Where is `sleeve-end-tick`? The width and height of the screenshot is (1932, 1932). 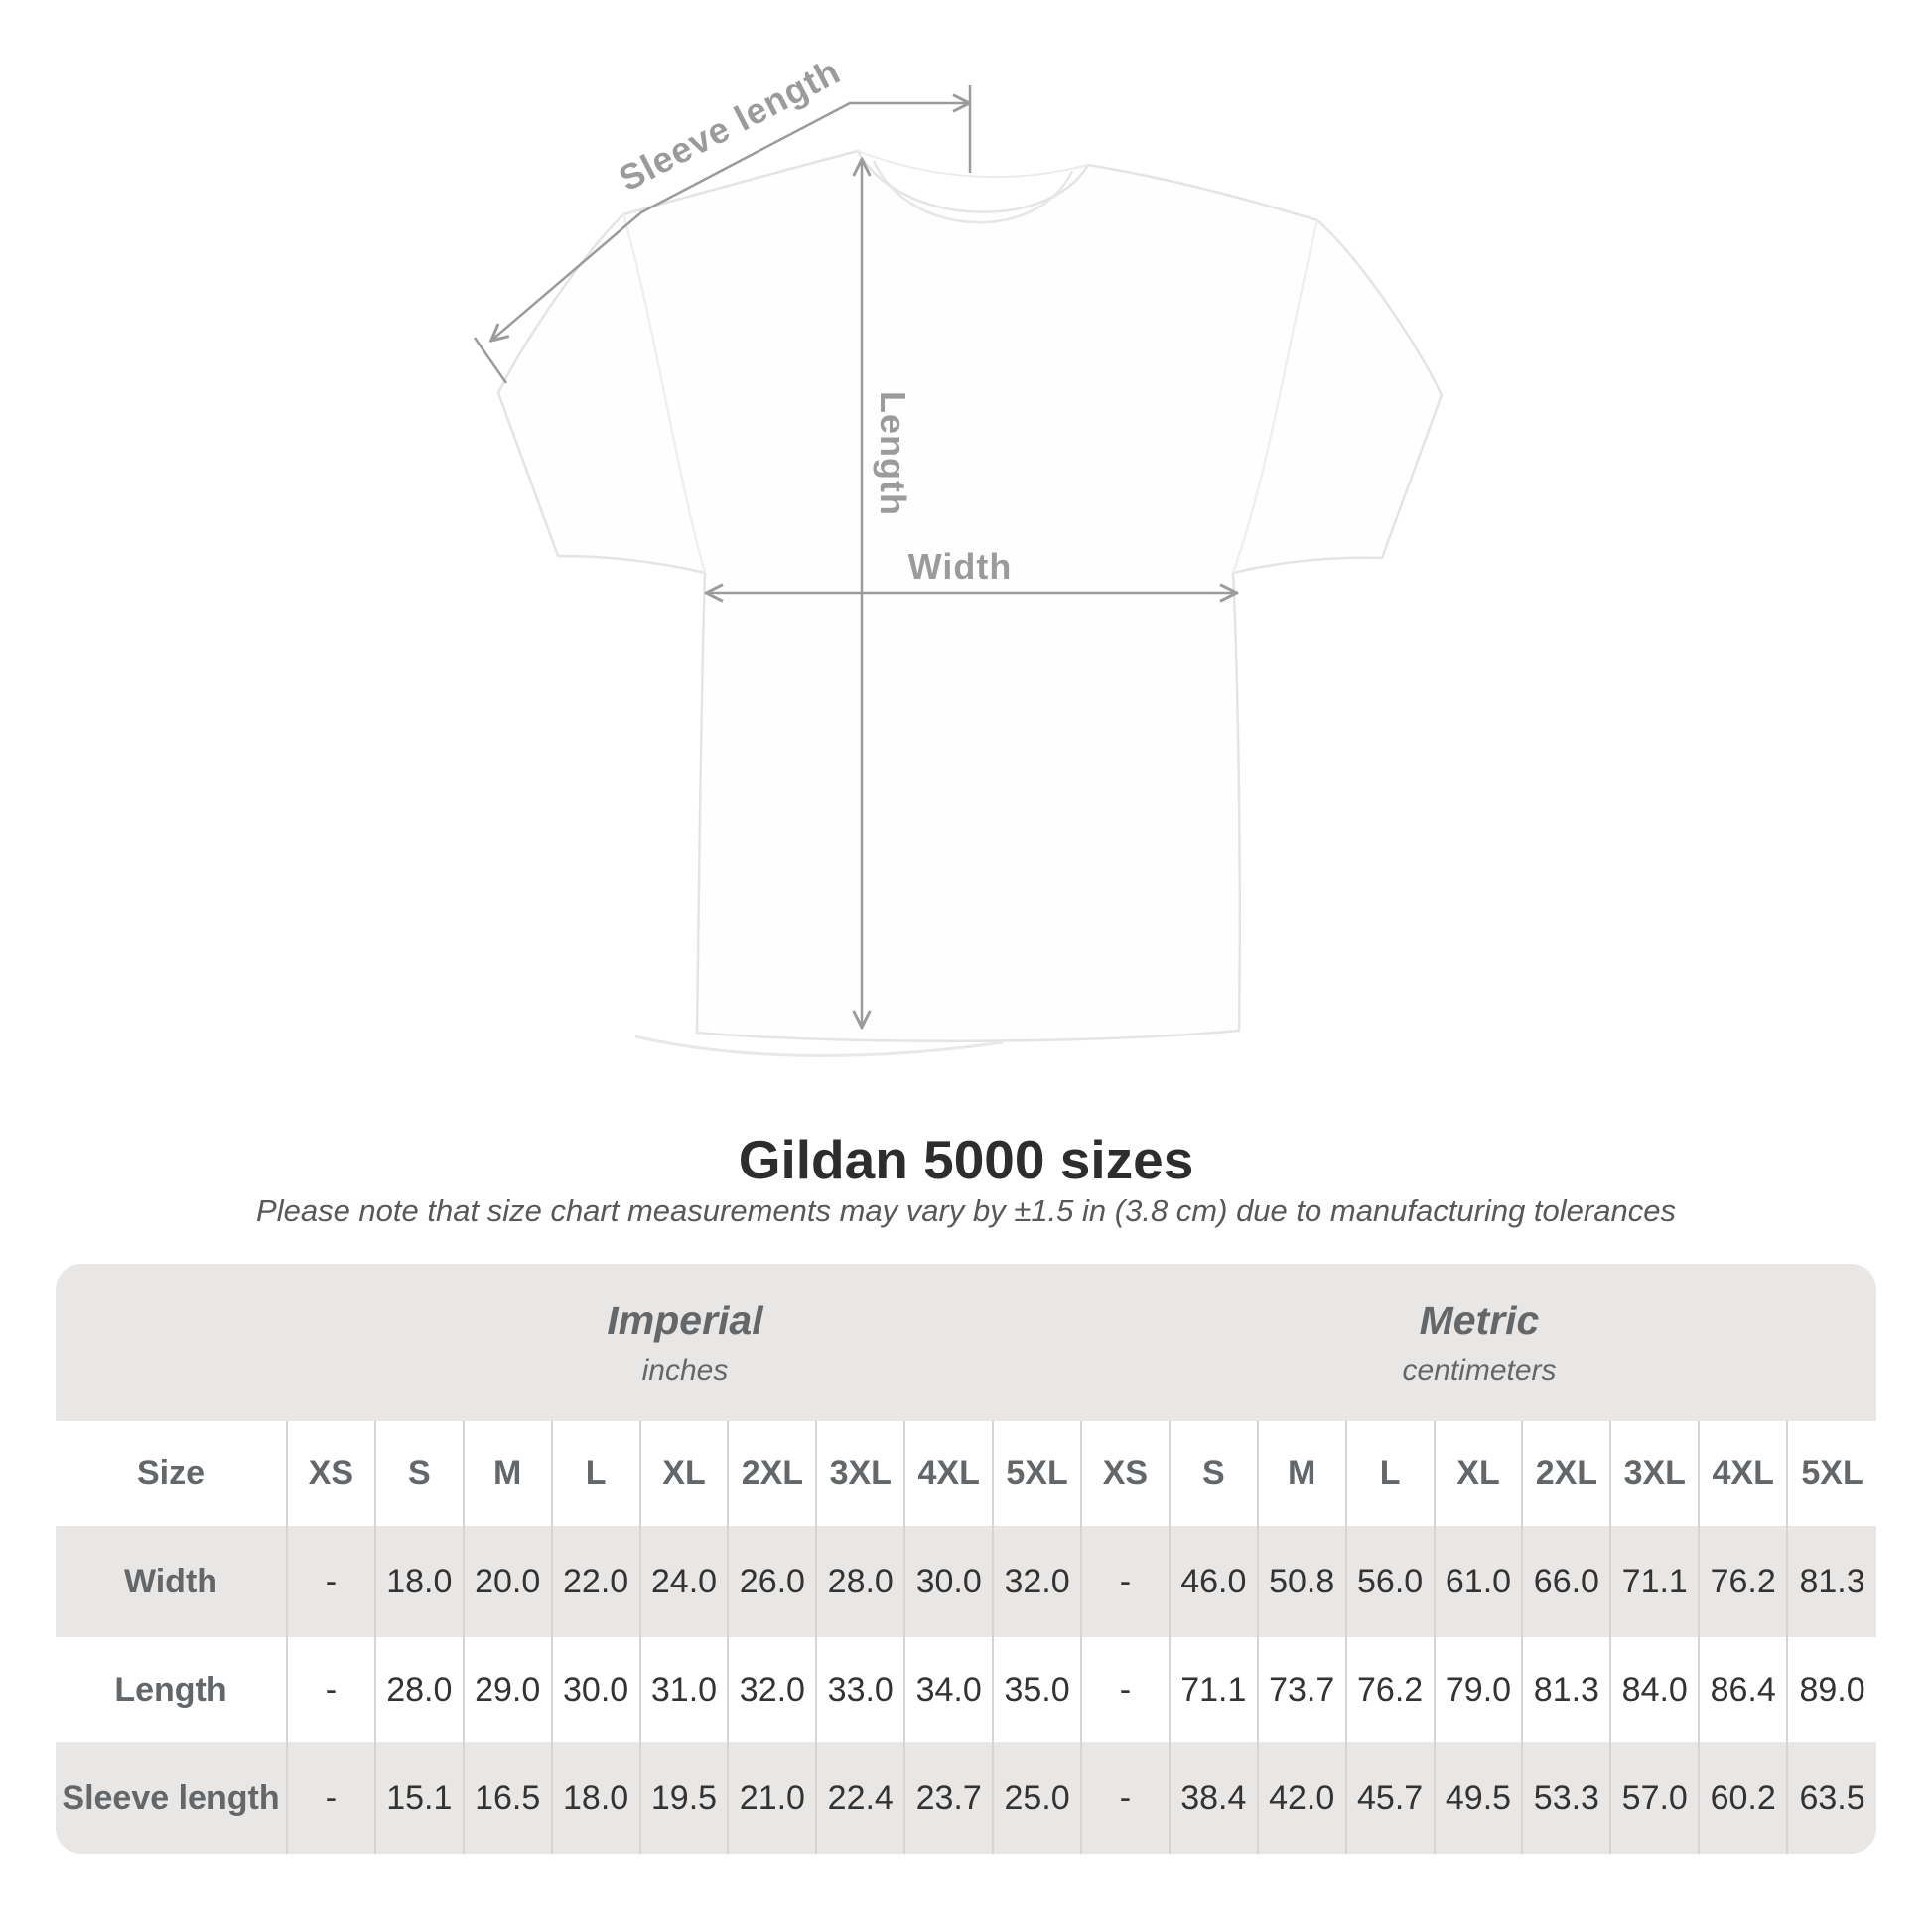 sleeve-end-tick is located at coordinates (491, 361).